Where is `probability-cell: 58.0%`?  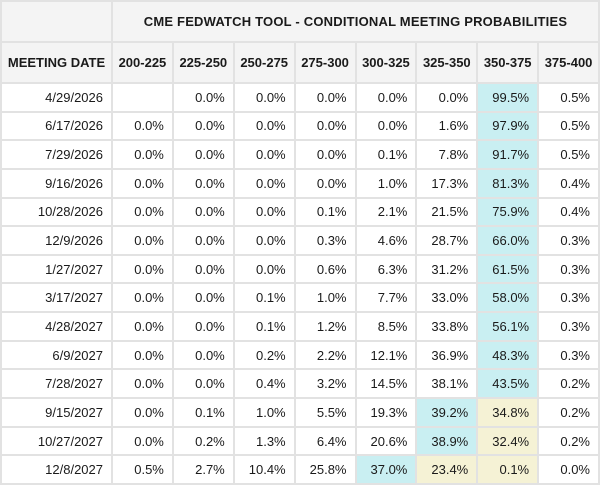 probability-cell: 58.0% is located at coordinates (508, 298).